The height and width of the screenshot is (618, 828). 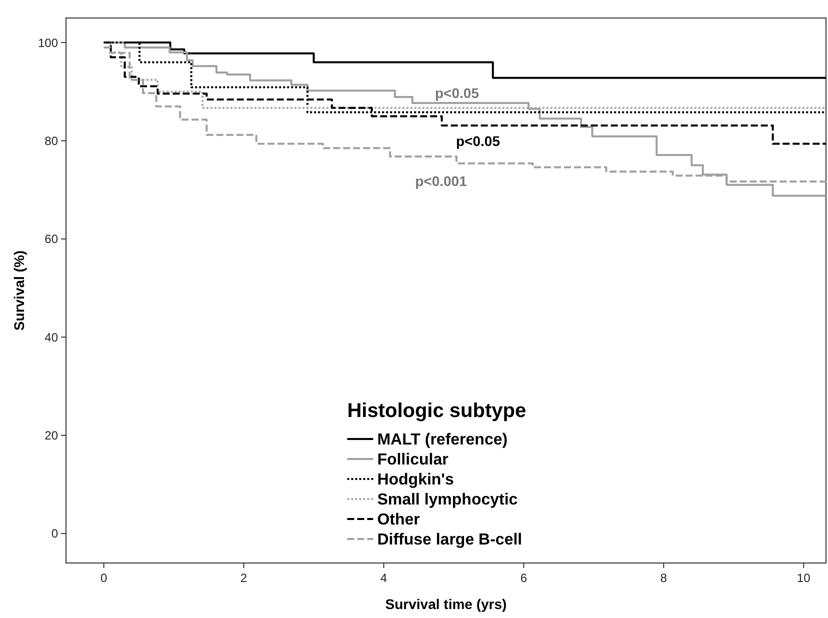 I want to click on y-axis-title: Survival (%), so click(x=19, y=290).